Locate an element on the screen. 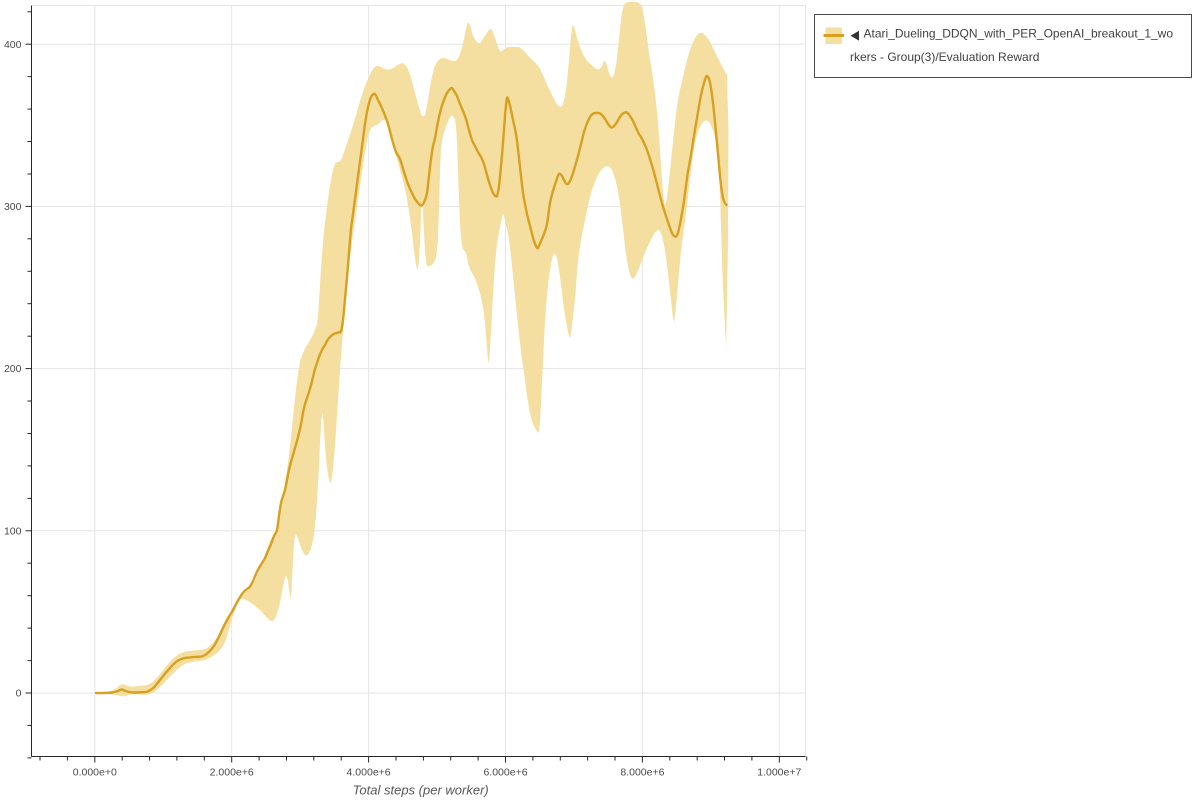 Image resolution: width=1200 pixels, height=800 pixels. svg-text: 400 is located at coordinates (13, 45).